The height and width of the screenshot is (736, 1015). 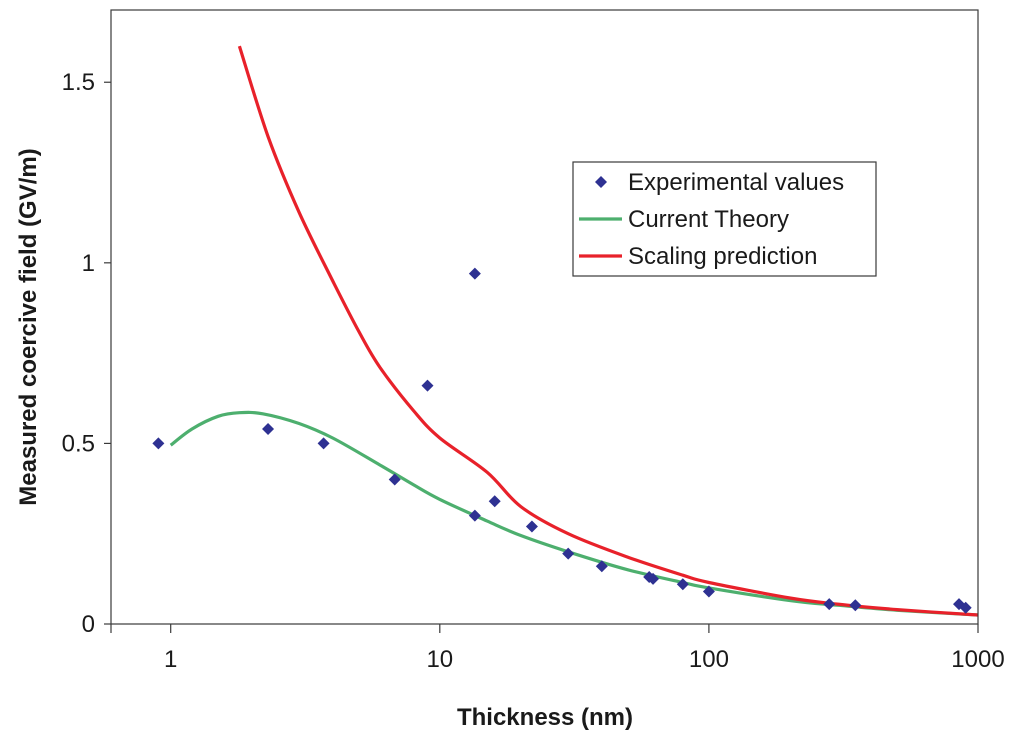 I want to click on x-tick-label: 10, so click(x=439, y=659).